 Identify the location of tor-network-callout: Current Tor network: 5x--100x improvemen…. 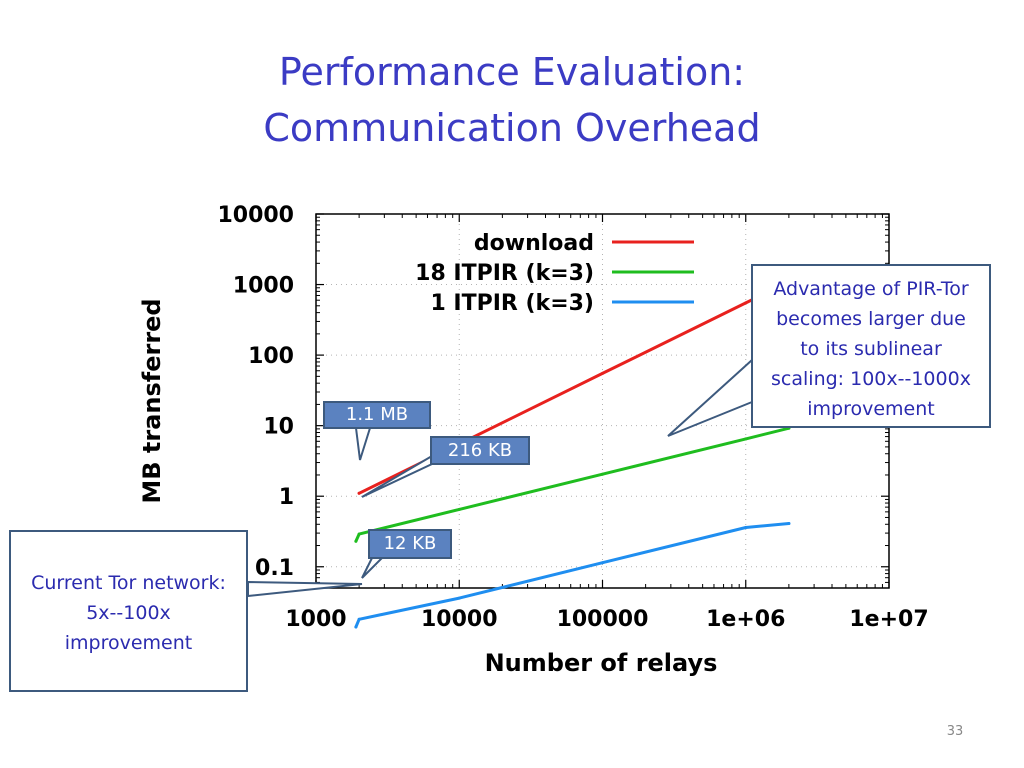
(128, 611).